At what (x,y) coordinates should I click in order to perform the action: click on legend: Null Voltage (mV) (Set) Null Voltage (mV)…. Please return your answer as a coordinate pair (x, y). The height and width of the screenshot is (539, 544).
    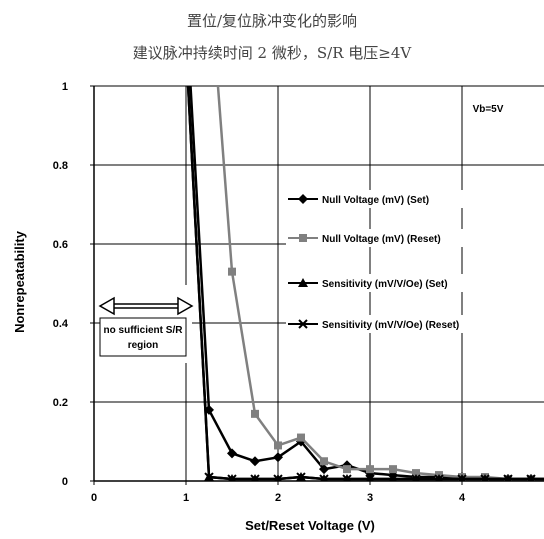
    Looking at the image, I should click on (415, 261).